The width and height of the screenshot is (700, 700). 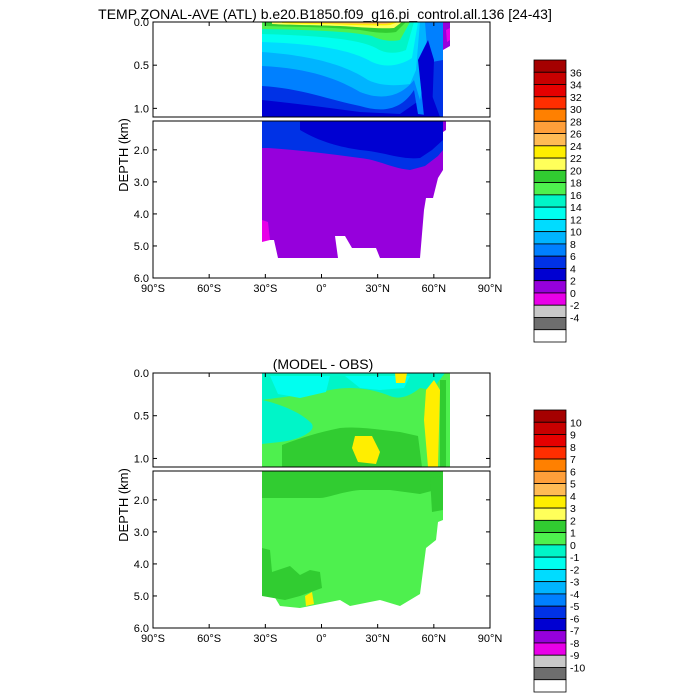 I want to click on colorbar-label: 0, so click(x=573, y=294).